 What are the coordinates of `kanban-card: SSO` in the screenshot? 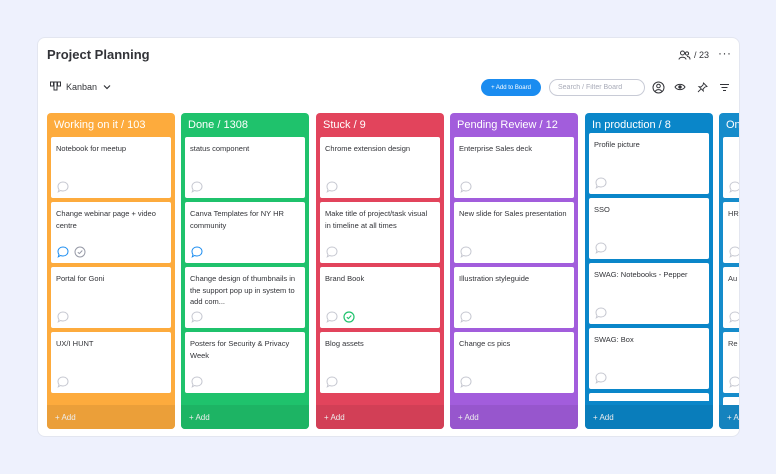 It's located at (649, 228).